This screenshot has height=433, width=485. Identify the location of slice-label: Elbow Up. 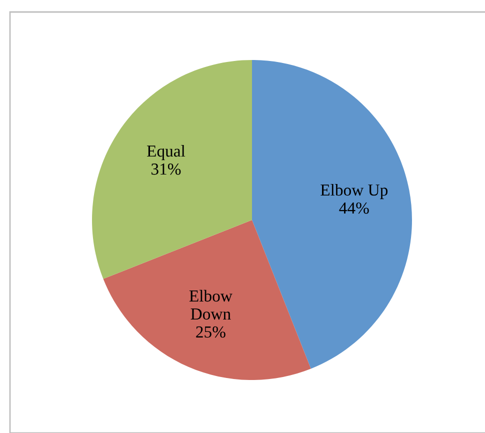
(354, 192).